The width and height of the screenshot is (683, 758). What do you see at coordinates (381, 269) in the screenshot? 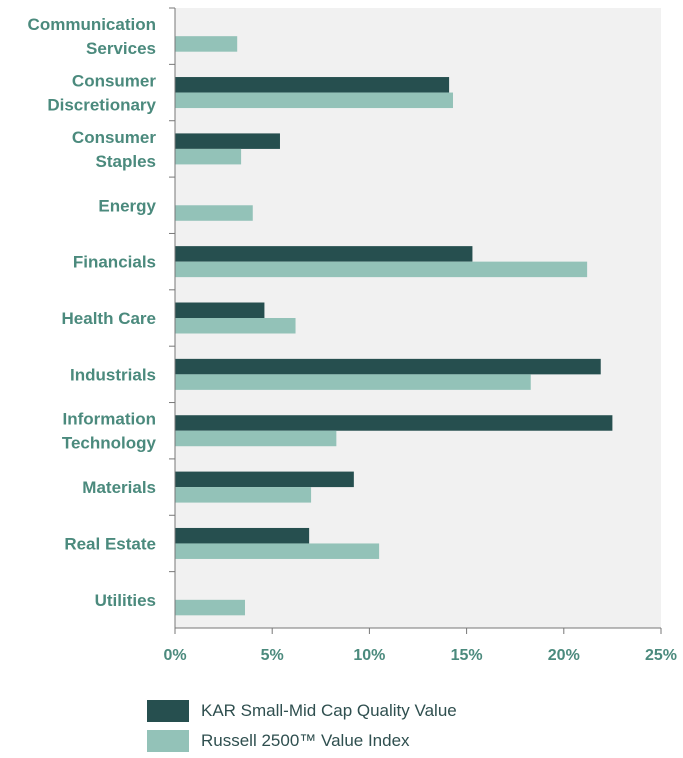
I see `bar-russell-financials` at bounding box center [381, 269].